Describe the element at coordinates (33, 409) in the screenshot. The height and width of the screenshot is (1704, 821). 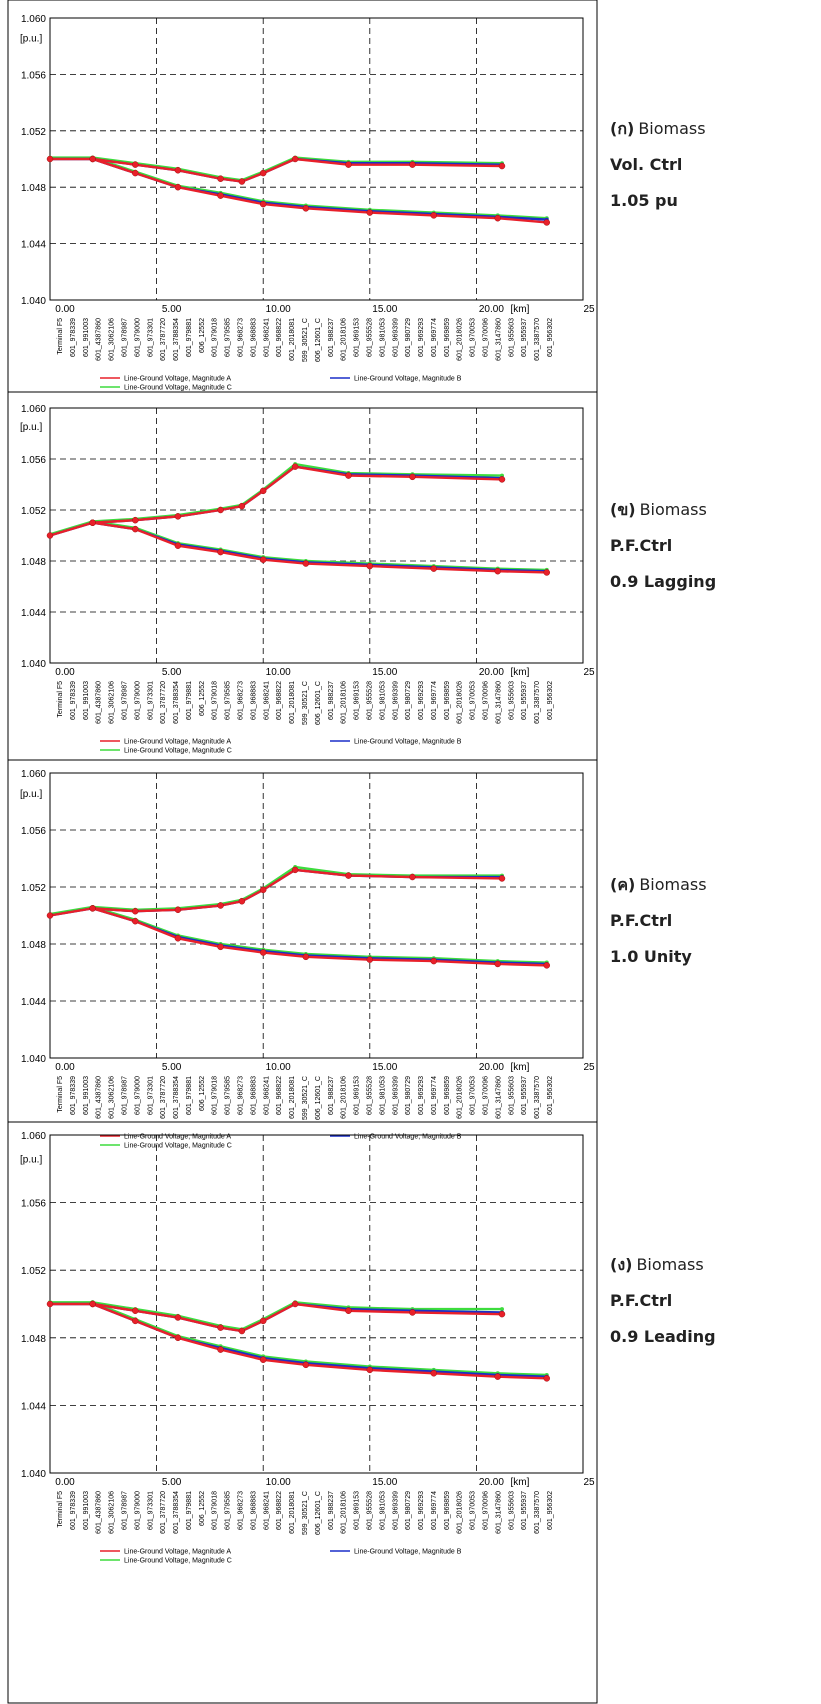
I see `y-tick-label: 1.060` at that location.